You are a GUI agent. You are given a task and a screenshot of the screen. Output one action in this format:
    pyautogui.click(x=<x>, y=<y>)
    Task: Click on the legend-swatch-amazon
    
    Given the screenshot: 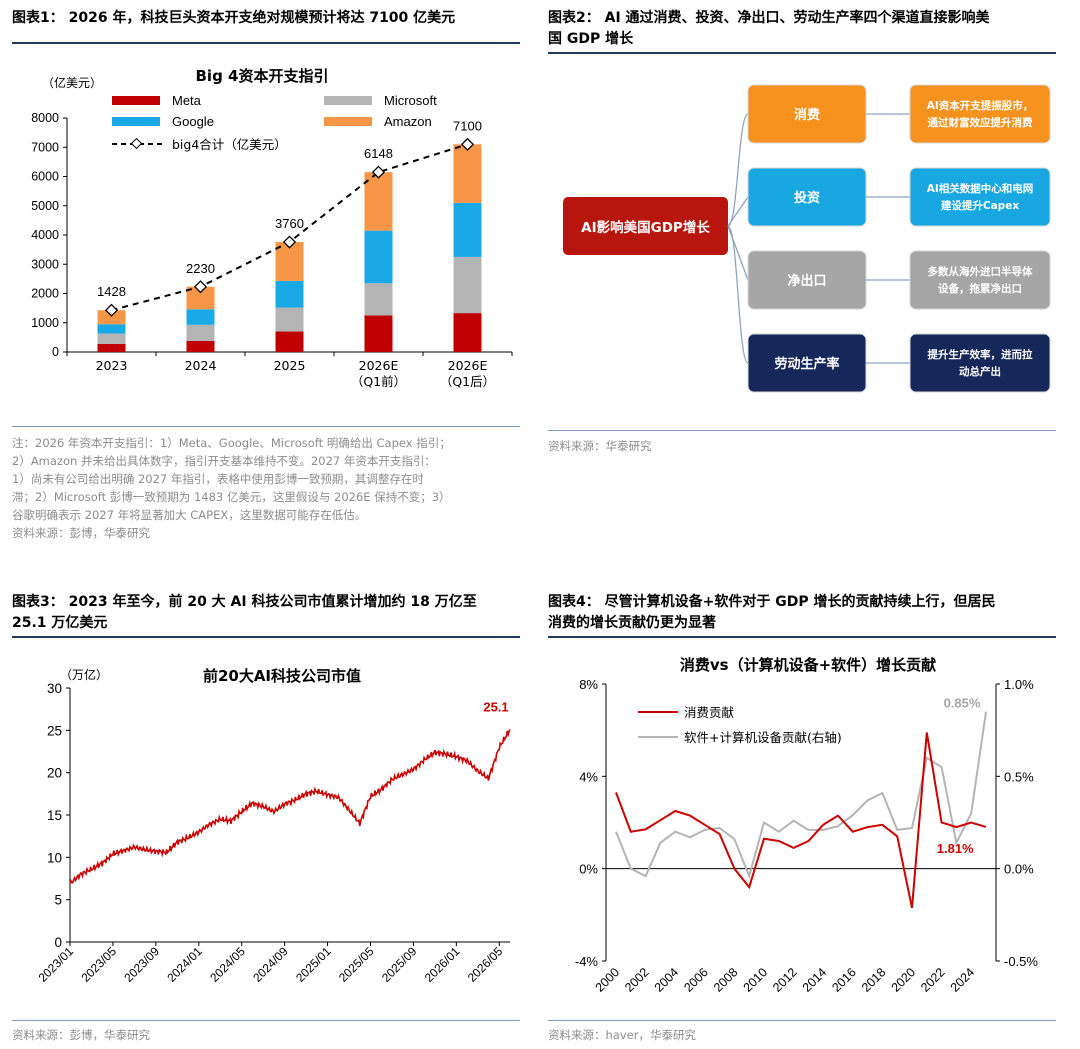 What is the action you would take?
    pyautogui.click(x=348, y=121)
    